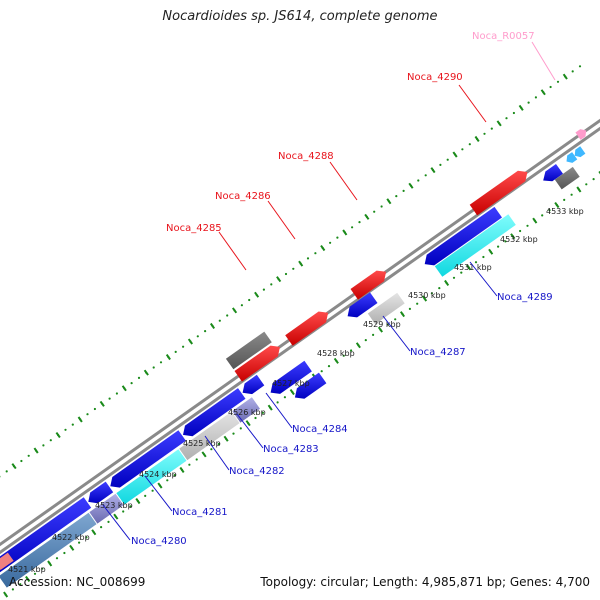 The image size is (600, 600). I want to click on tick-label: 4527 kbp, so click(291, 383).